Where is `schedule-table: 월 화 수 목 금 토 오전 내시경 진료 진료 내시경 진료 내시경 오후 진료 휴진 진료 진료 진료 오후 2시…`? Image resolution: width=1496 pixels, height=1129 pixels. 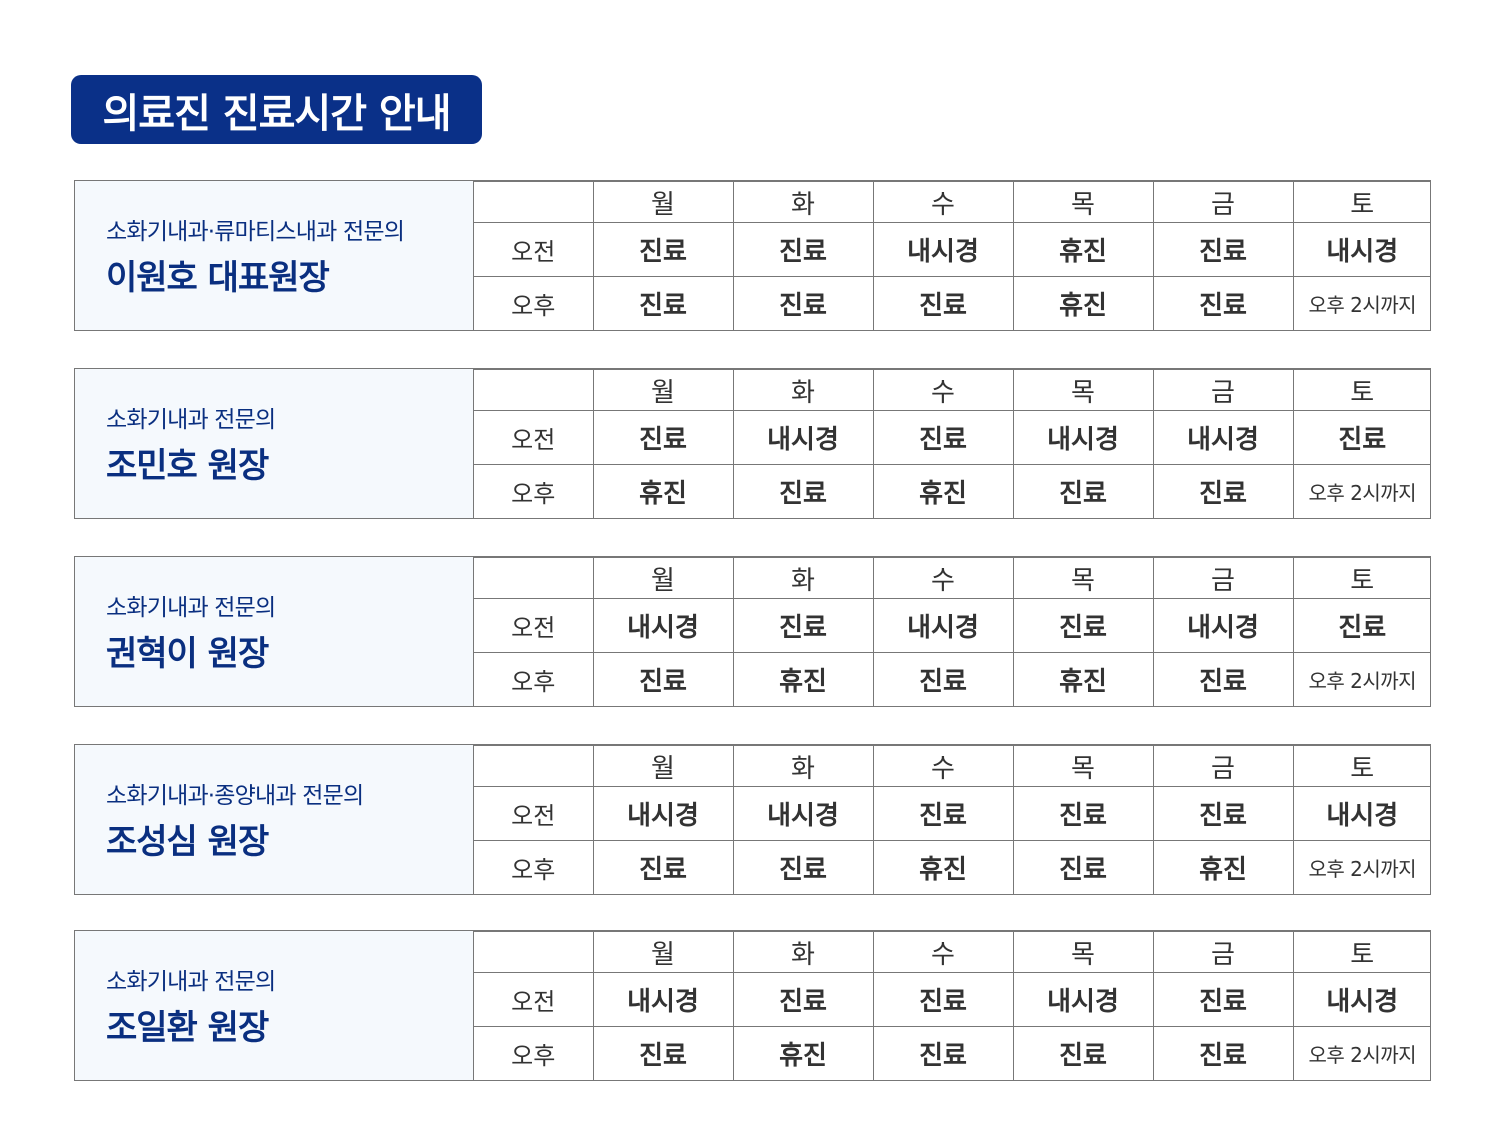
schedule-table: 월 화 수 목 금 토 오전 내시경 진료 진료 내시경 진료 내시경 오후 진료 휴진 진료 진료 진료 오후 2시… is located at coordinates (952, 1005).